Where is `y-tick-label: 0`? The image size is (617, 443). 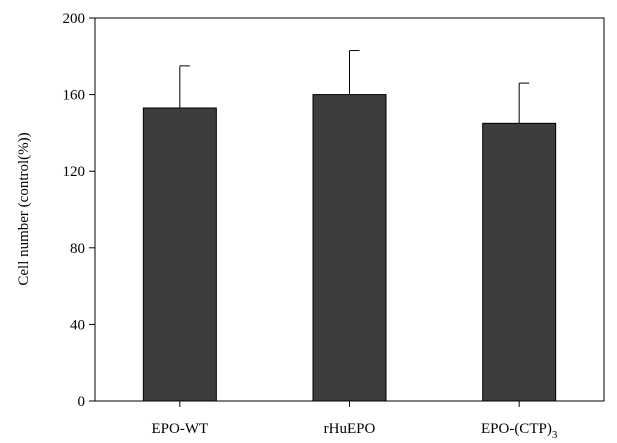
y-tick-label: 0 is located at coordinates (82, 402).